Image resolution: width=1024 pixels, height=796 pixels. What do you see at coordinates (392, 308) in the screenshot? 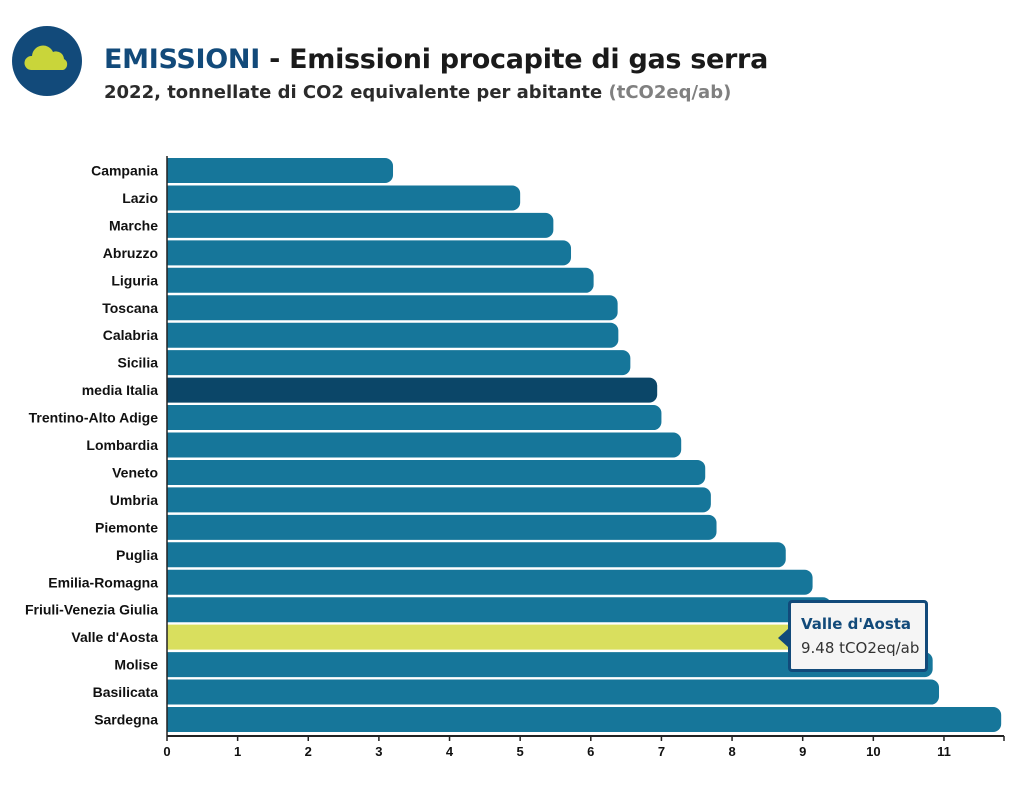
I see `bar-toscana` at bounding box center [392, 308].